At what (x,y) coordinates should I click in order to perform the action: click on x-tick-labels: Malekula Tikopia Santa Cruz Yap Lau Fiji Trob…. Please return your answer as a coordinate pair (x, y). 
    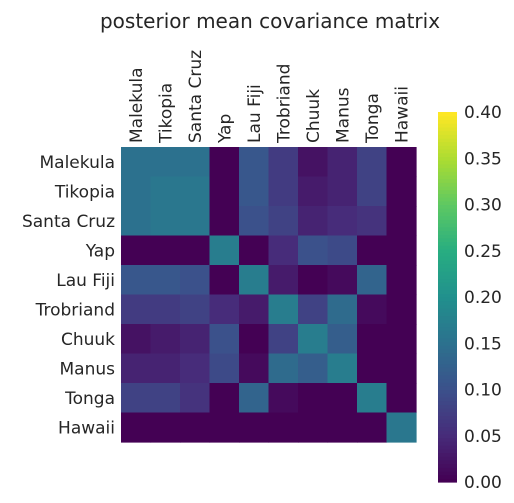
    Looking at the image, I should click on (270, 97).